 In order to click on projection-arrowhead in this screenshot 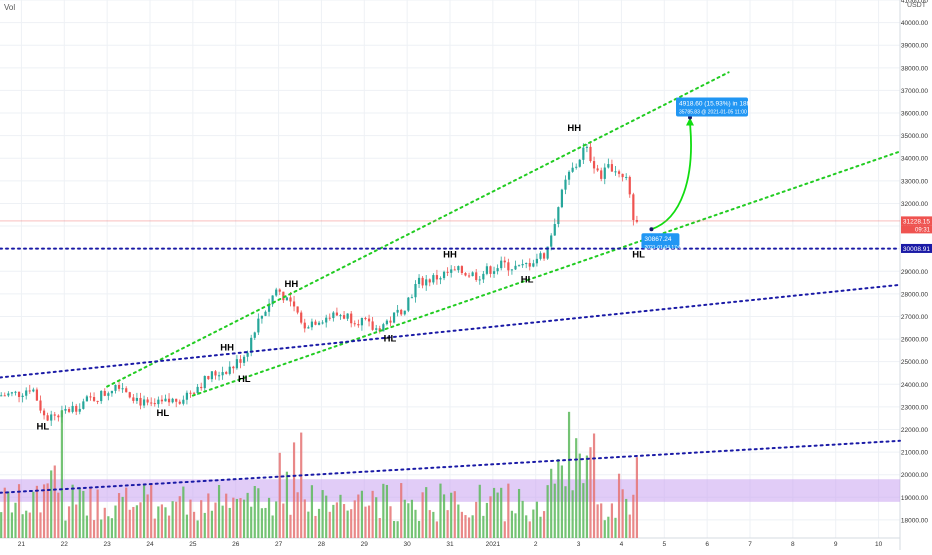, I will do `click(690, 121)`.